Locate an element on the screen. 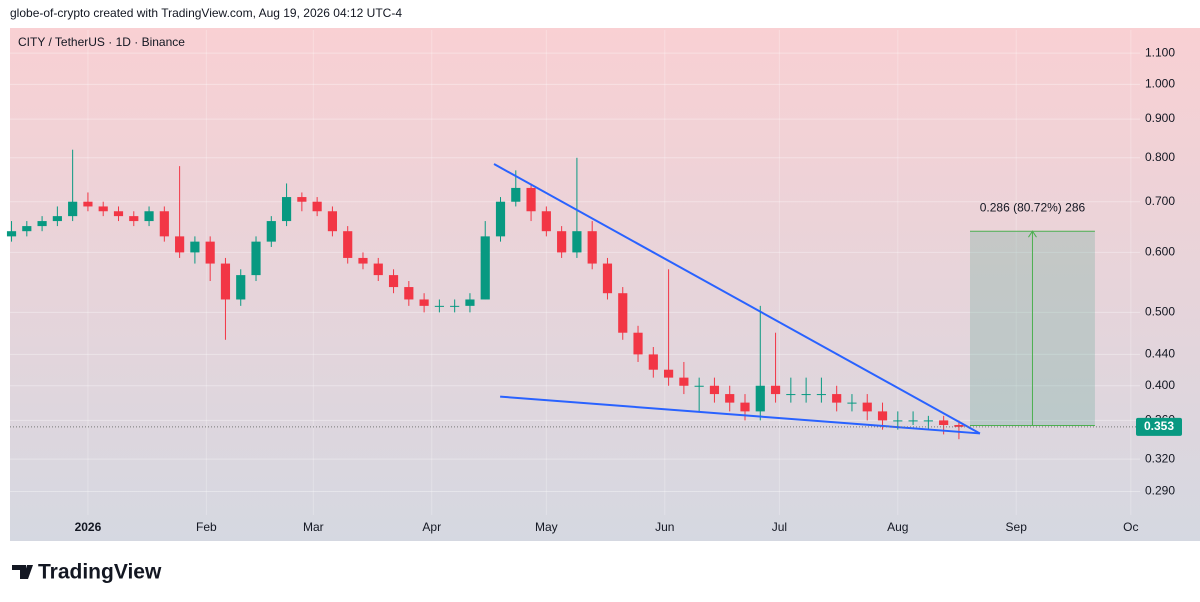  measure-label: 0.286 (80.72%) 286 is located at coordinates (1033, 207).